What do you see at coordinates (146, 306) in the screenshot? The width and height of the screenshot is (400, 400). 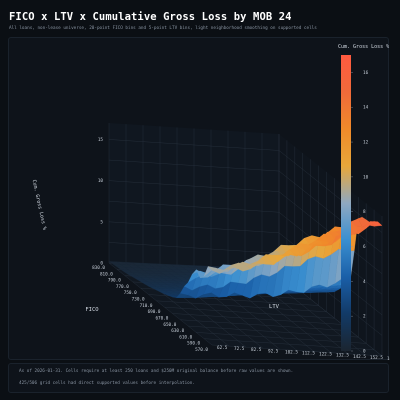 I see `x-tick-label: 710.0` at bounding box center [146, 306].